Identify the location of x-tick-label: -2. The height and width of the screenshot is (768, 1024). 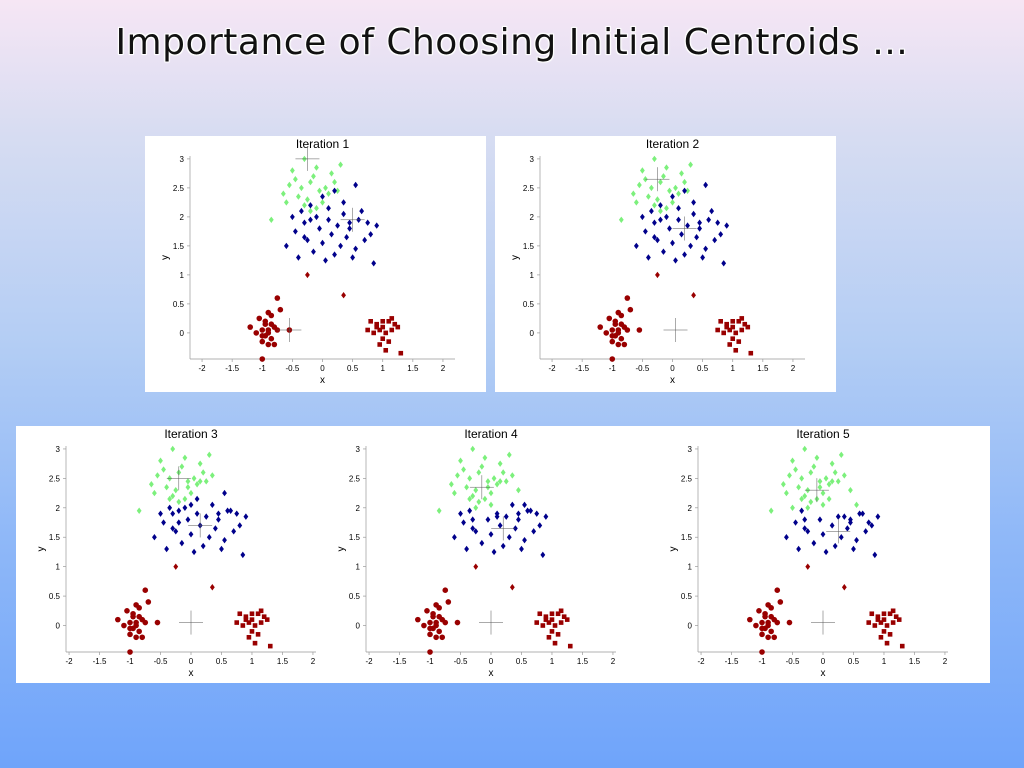
(369, 661).